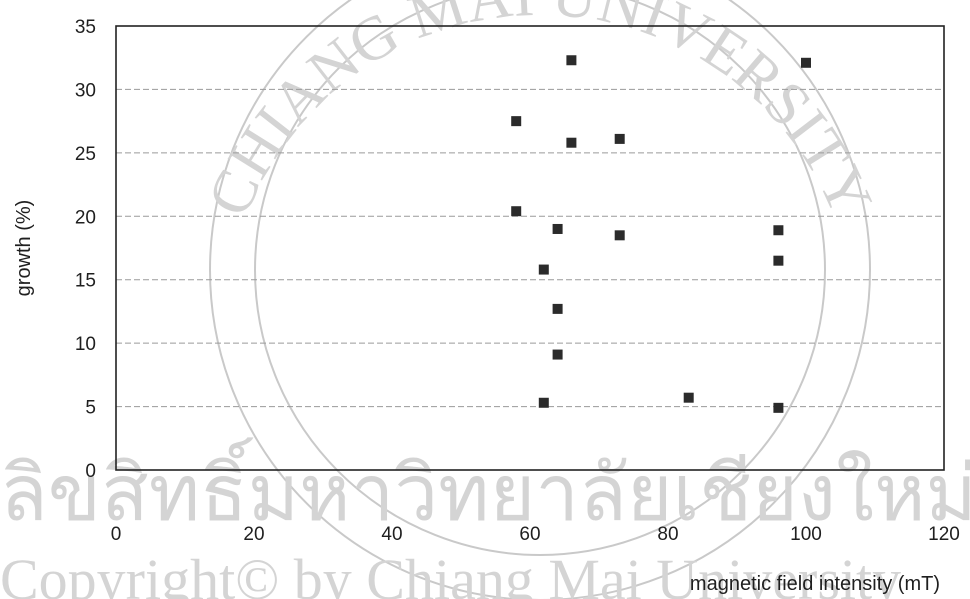 This screenshot has height=599, width=970. Describe the element at coordinates (85, 90) in the screenshot. I see `y-tick-label: 30` at that location.